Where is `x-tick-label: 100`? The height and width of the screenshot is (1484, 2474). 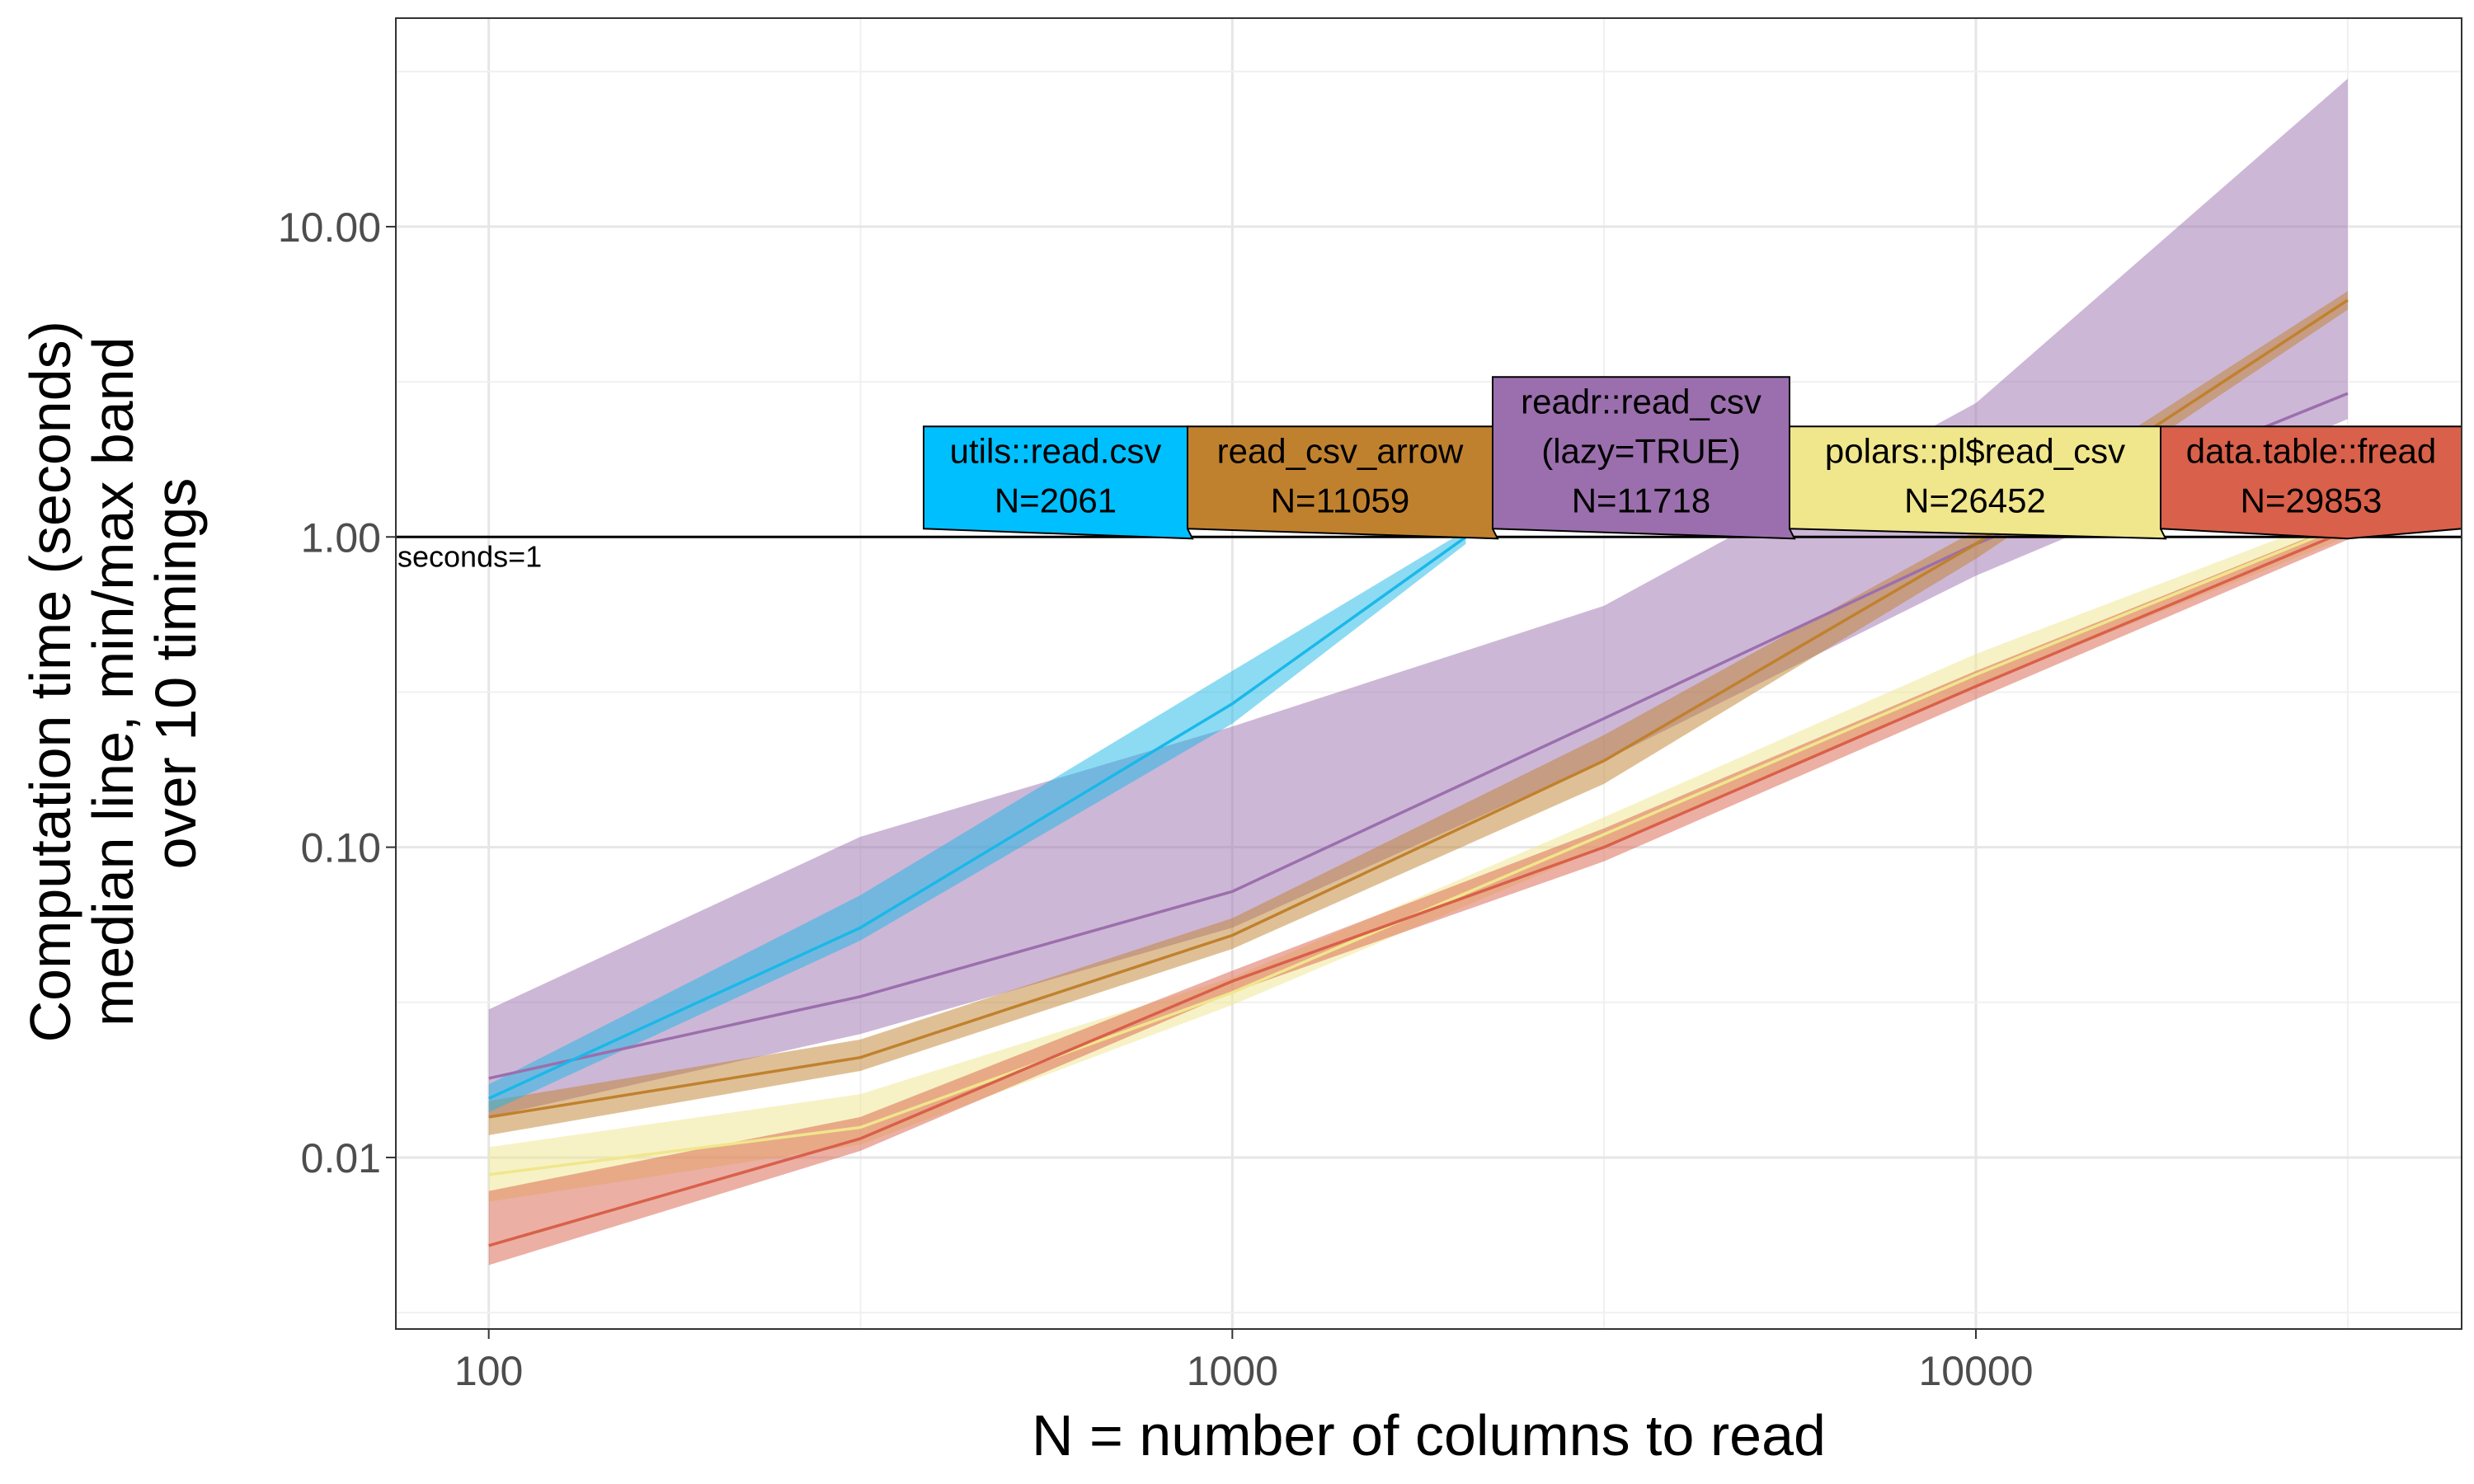 x-tick-label: 100 is located at coordinates (488, 1371).